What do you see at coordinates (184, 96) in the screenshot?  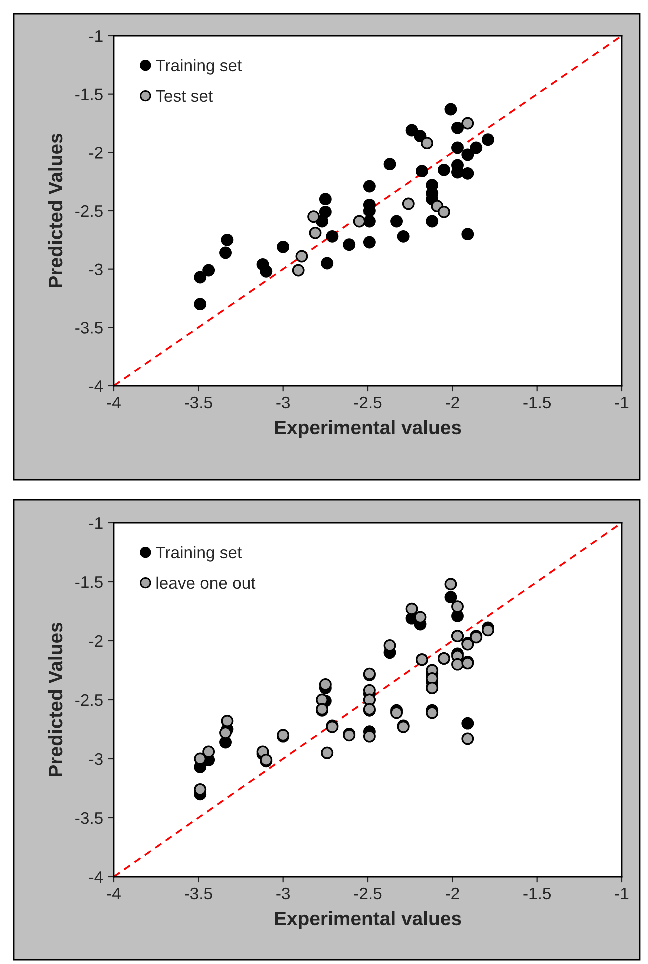 I see `legend-label: Test set` at bounding box center [184, 96].